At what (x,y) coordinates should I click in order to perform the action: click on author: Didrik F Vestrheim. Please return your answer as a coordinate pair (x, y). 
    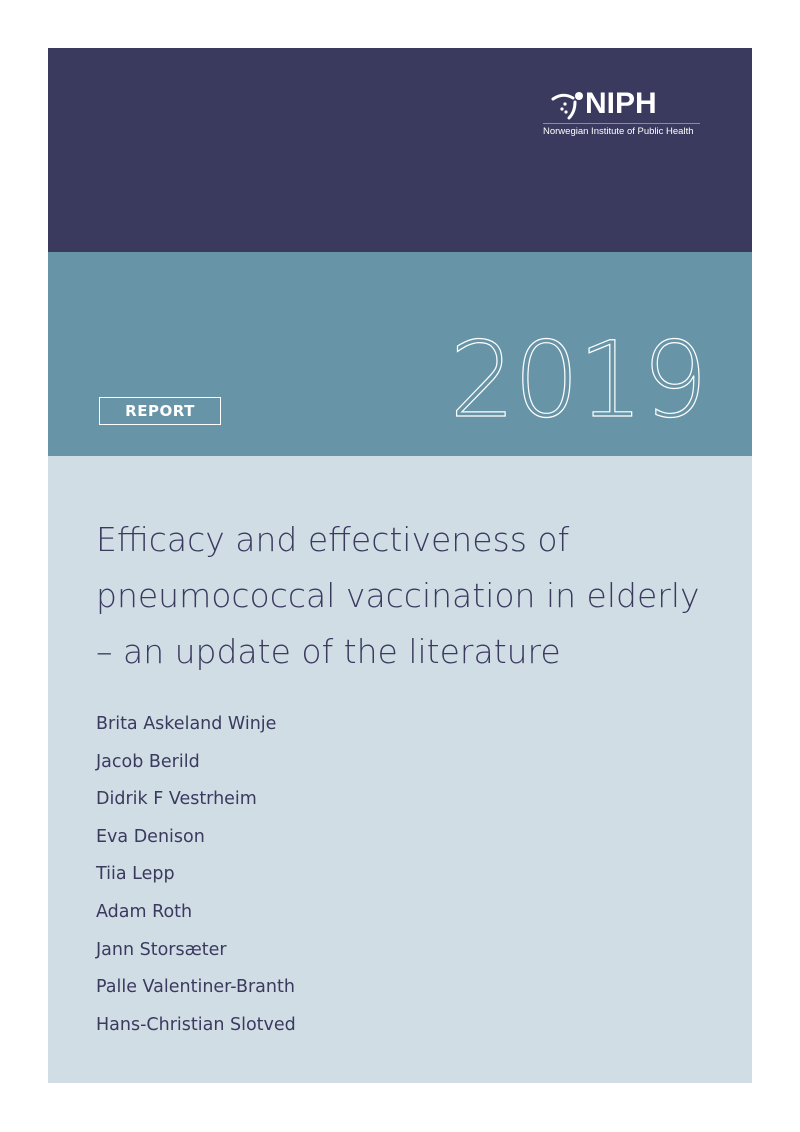
    Looking at the image, I should click on (176, 799).